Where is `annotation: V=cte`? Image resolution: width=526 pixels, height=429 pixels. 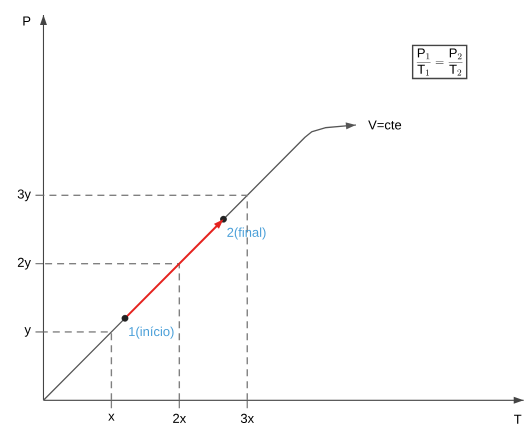 annotation: V=cte is located at coordinates (385, 125).